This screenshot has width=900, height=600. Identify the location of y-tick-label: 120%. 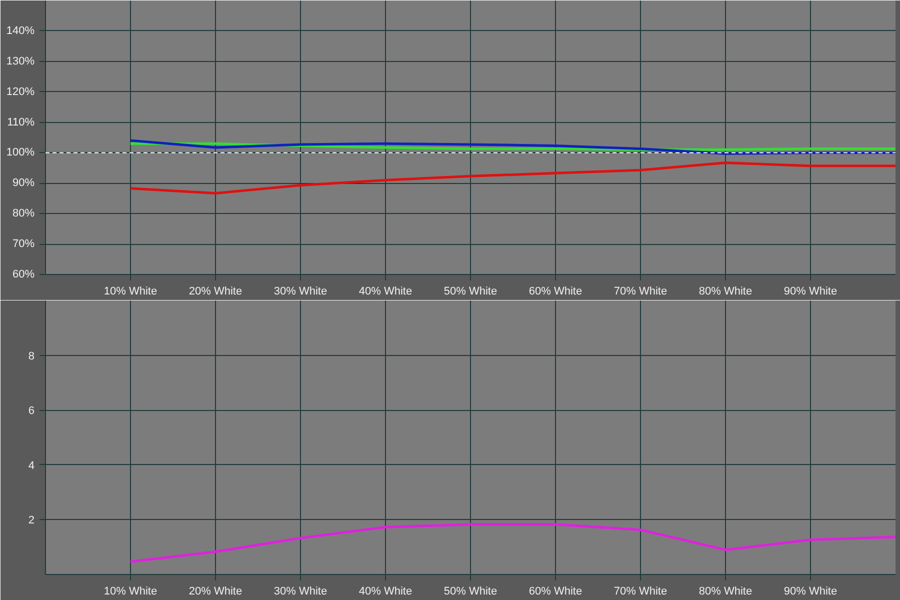
(20, 92).